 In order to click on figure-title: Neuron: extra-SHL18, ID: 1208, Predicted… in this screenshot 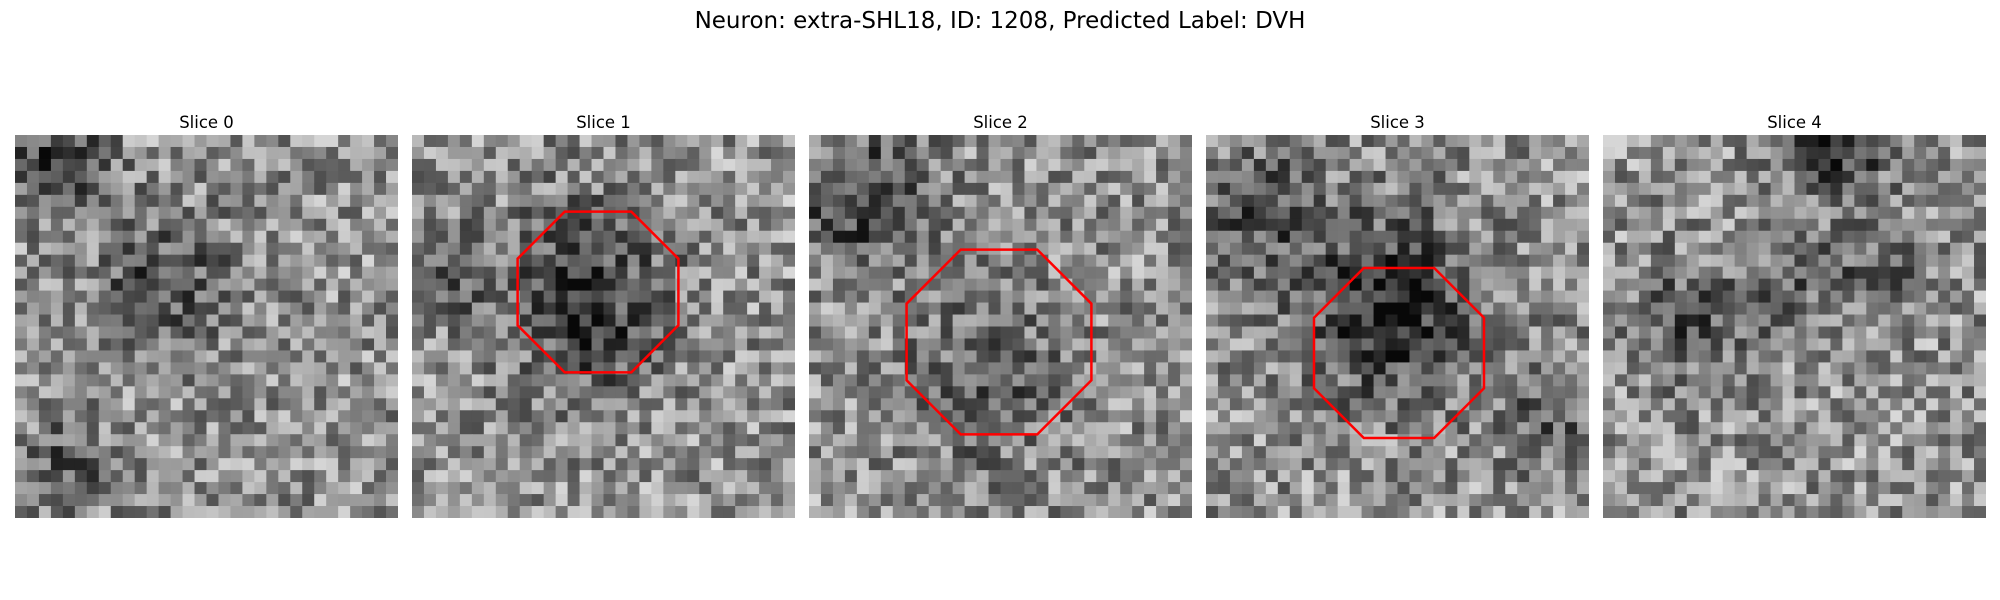, I will do `click(1000, 21)`.